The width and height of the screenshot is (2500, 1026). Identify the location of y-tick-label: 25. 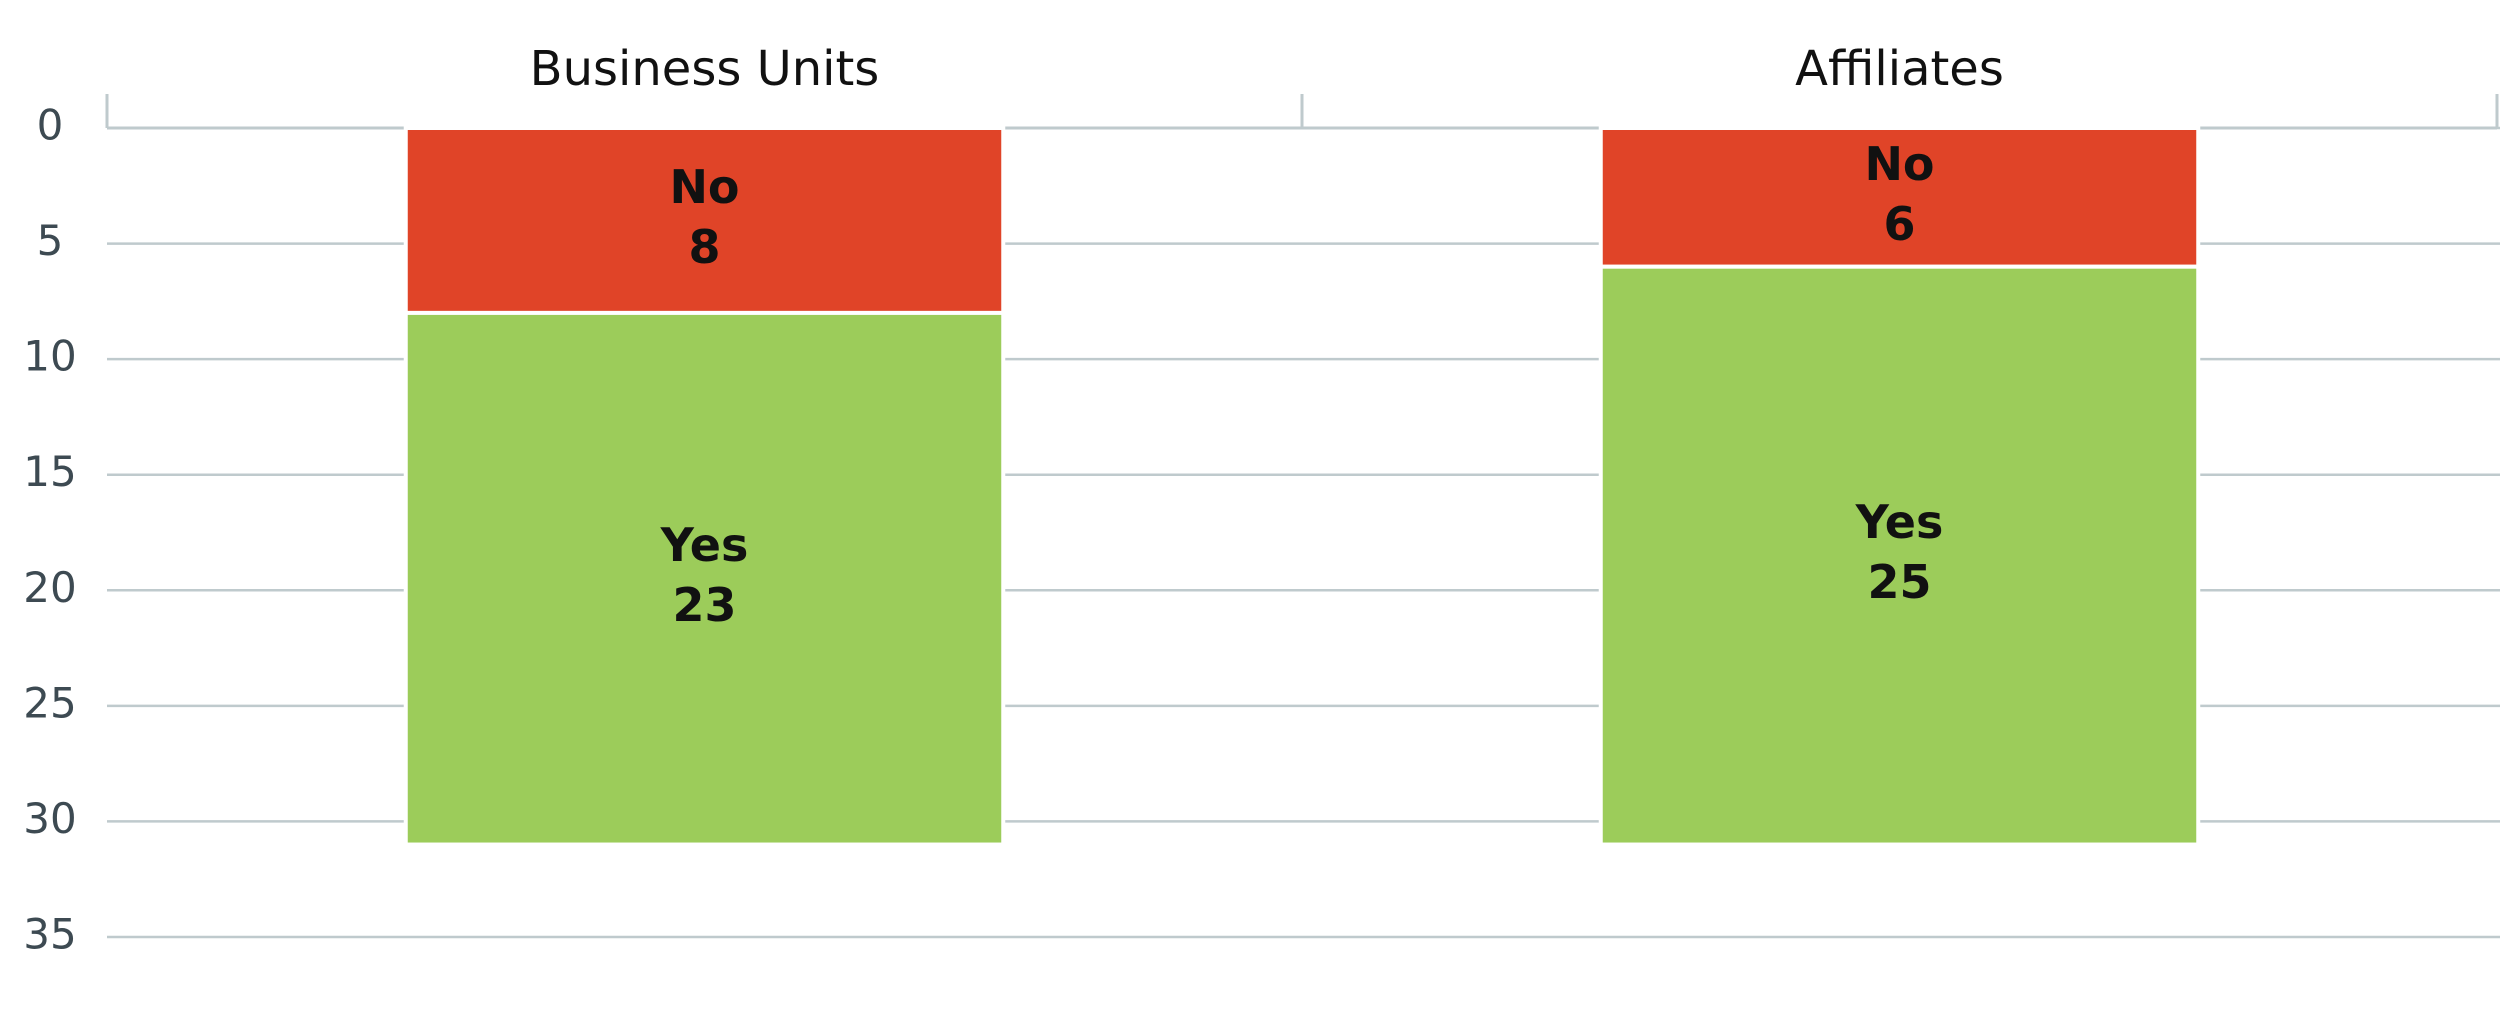
(49, 702).